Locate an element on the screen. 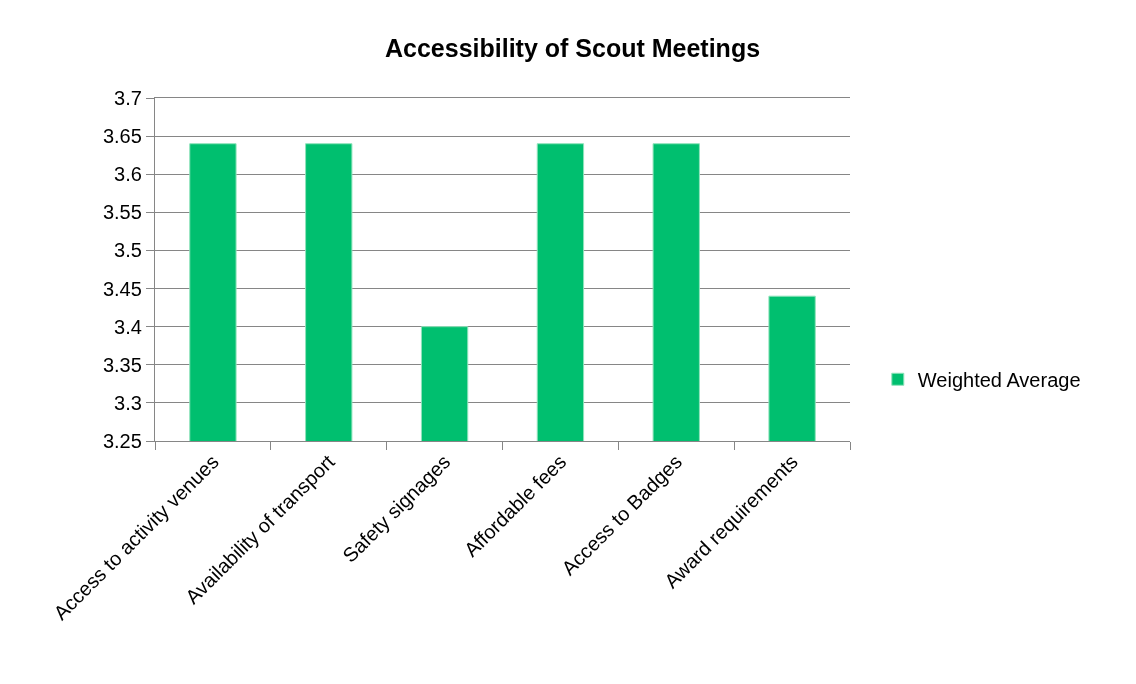 This screenshot has width=1136, height=684. y-tick-label: 3.35 is located at coordinates (122, 364).